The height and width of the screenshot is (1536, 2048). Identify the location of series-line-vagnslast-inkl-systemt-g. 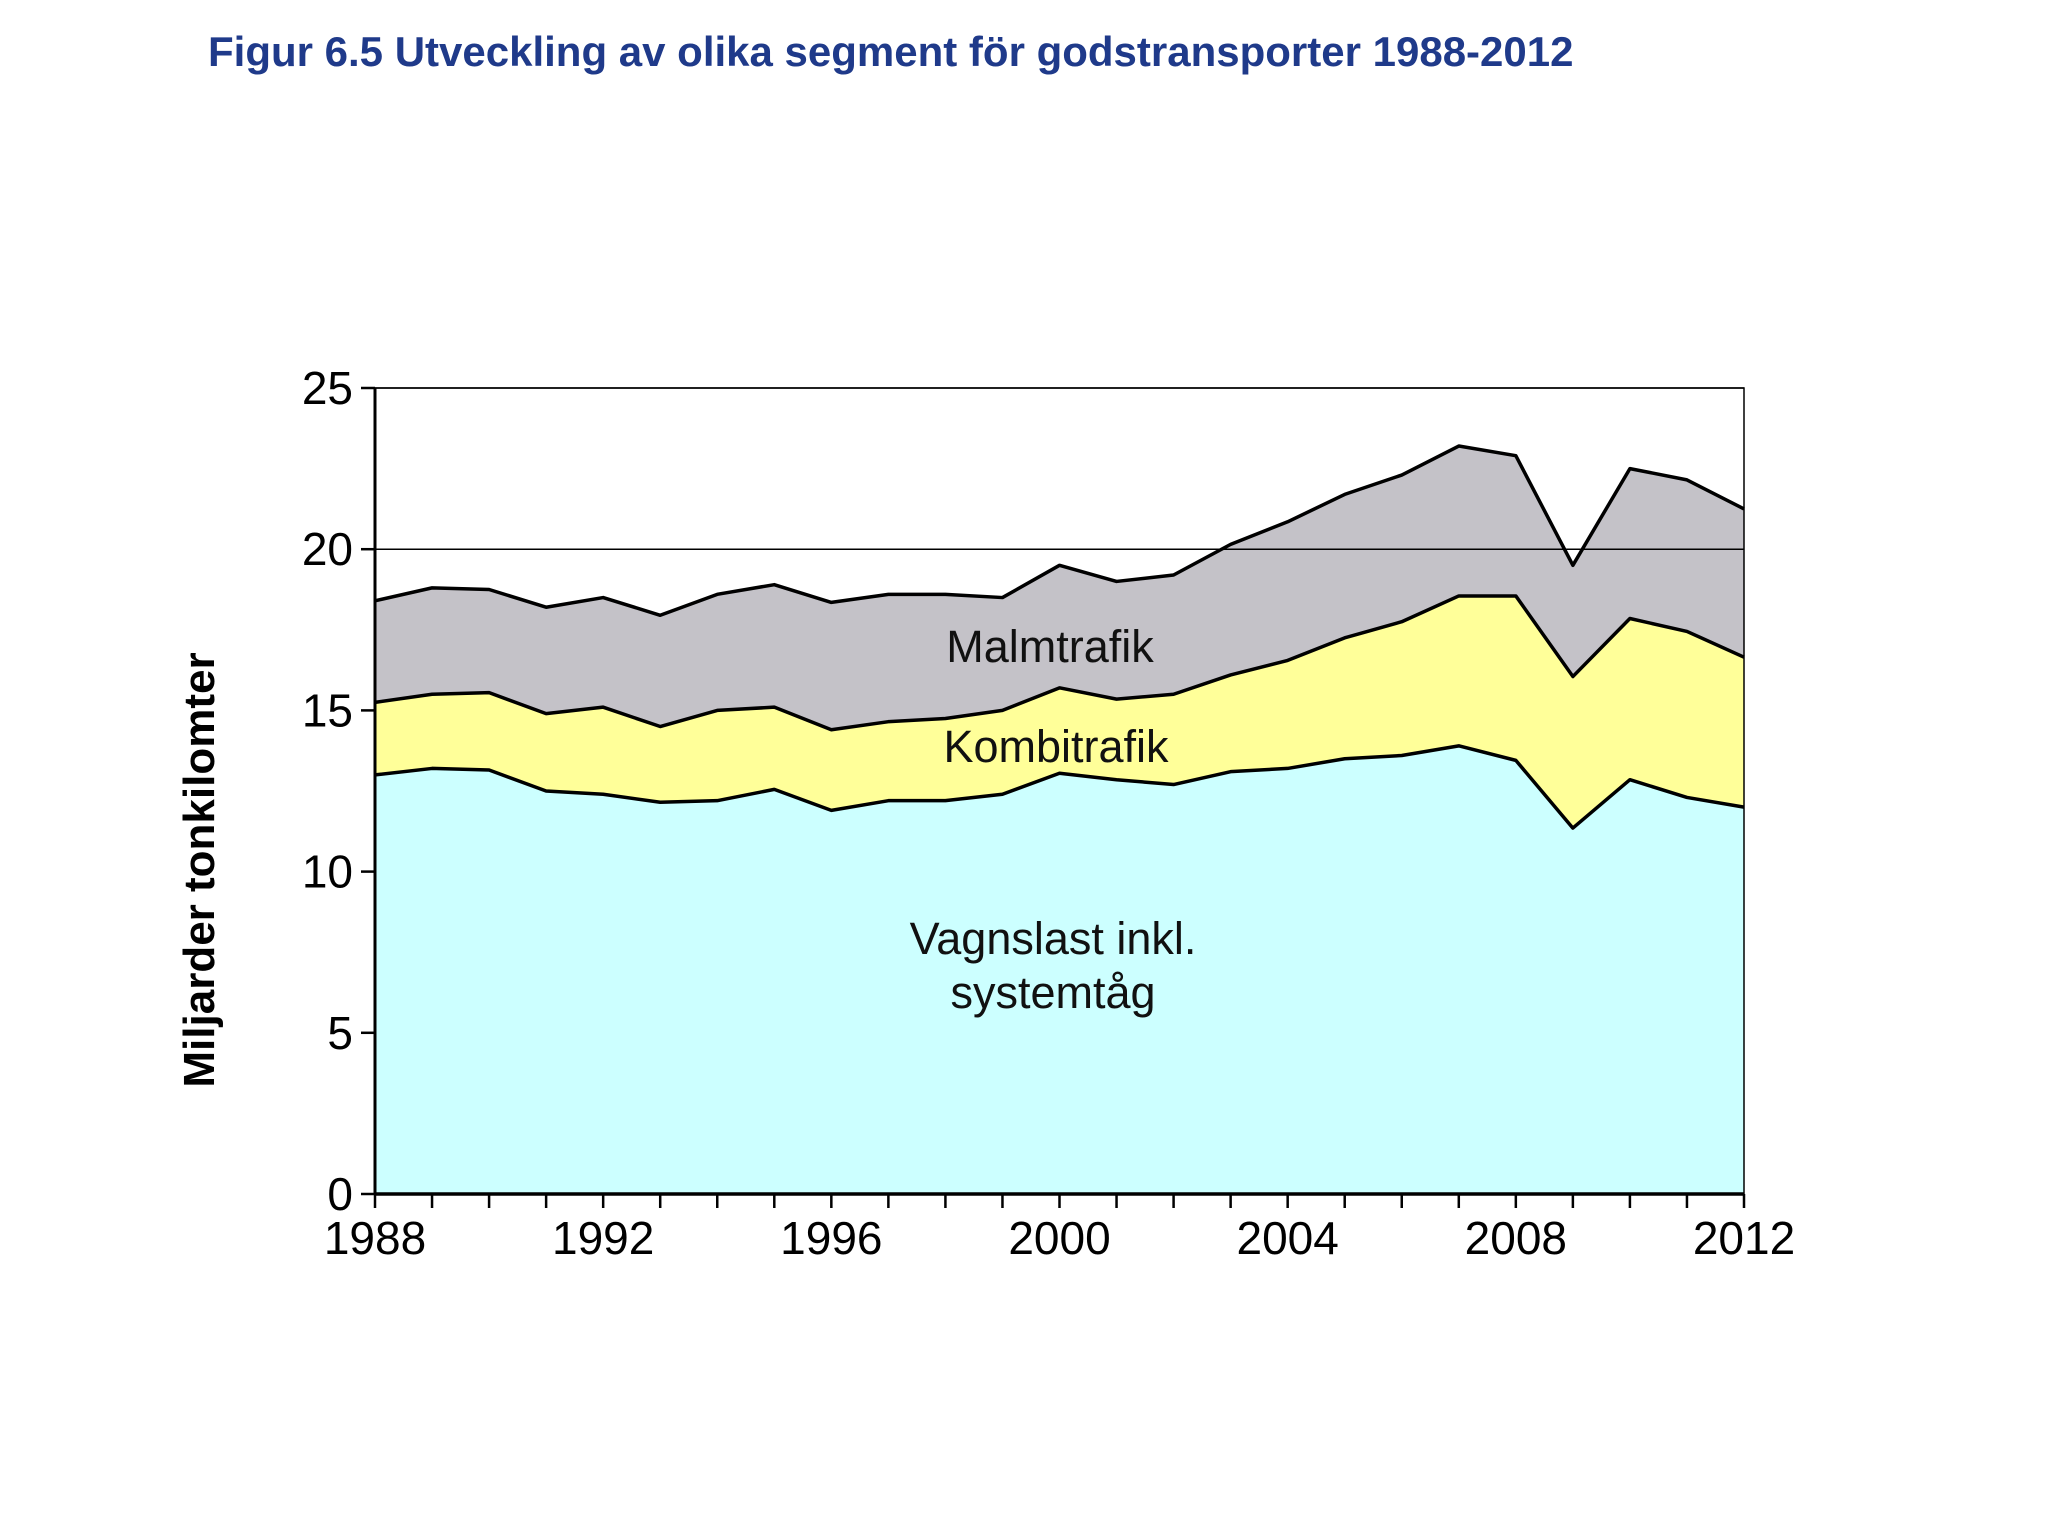
(1059, 787).